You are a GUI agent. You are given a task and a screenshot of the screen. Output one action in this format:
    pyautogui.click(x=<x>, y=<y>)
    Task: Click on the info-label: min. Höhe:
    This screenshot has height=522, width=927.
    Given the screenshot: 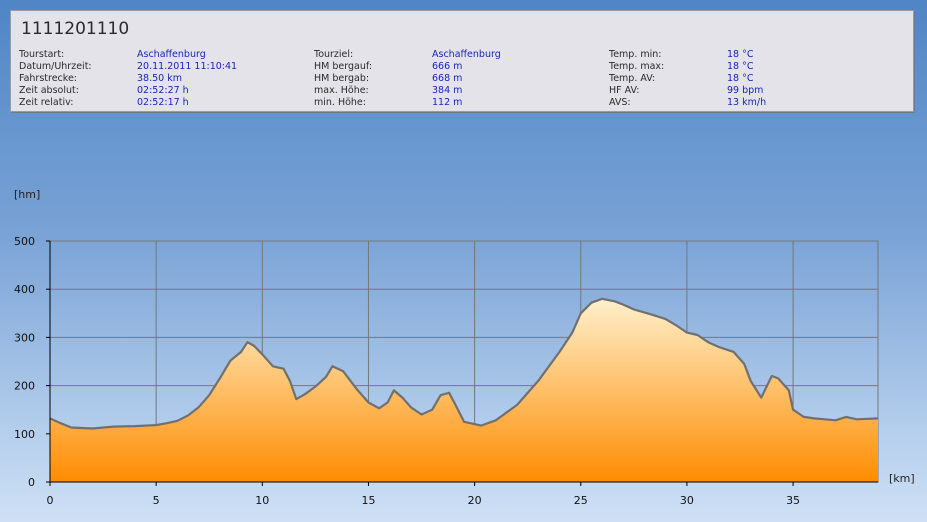 What is the action you would take?
    pyautogui.click(x=340, y=102)
    